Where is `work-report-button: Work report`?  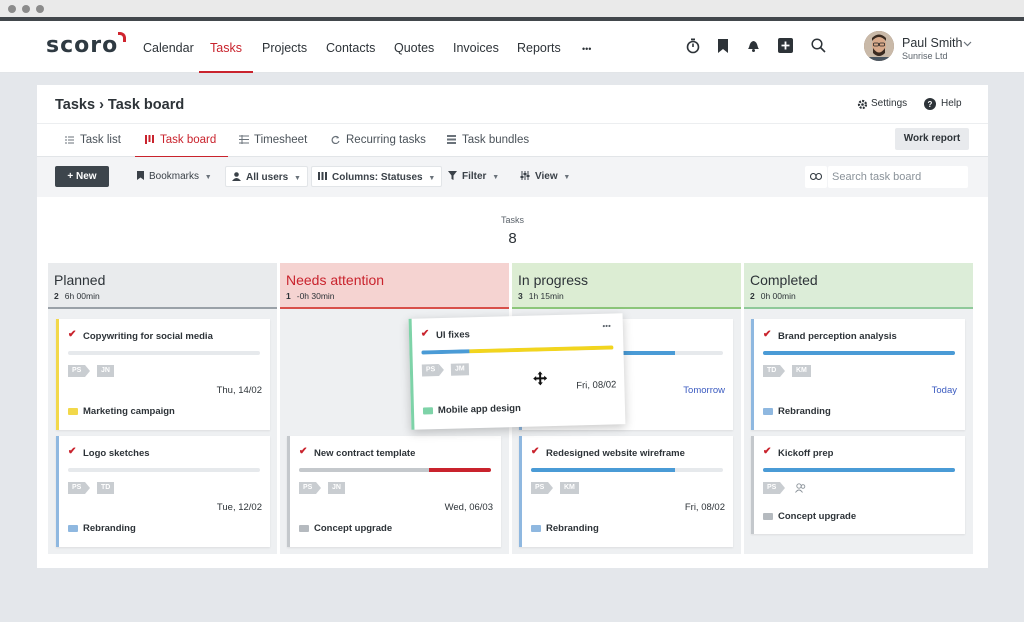
work-report-button: Work report is located at coordinates (932, 139).